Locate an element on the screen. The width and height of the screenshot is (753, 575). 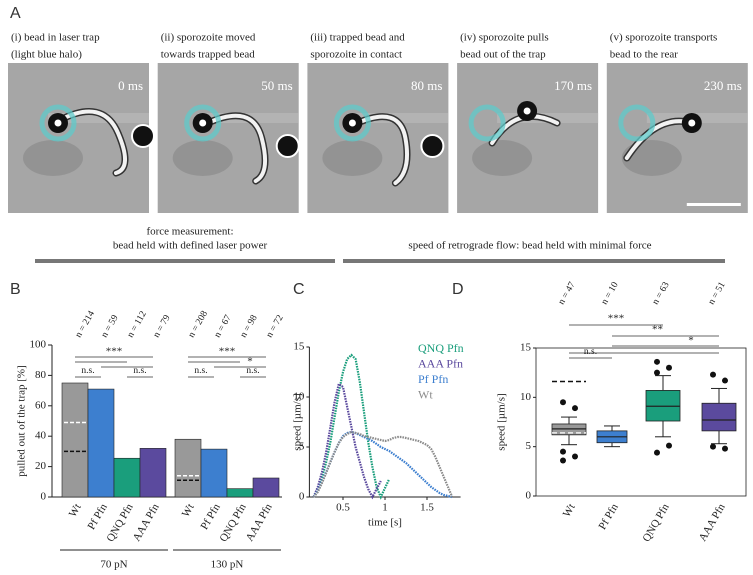
n-label: n = 10 is located at coordinates (610, 293).